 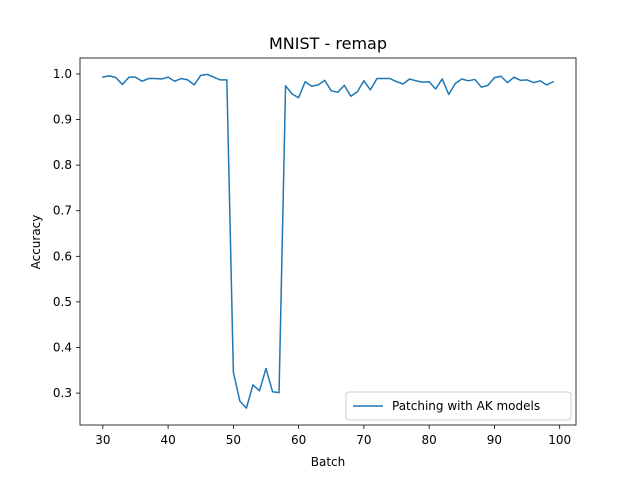 What do you see at coordinates (62, 74) in the screenshot?
I see `y-tick-label: 1.0` at bounding box center [62, 74].